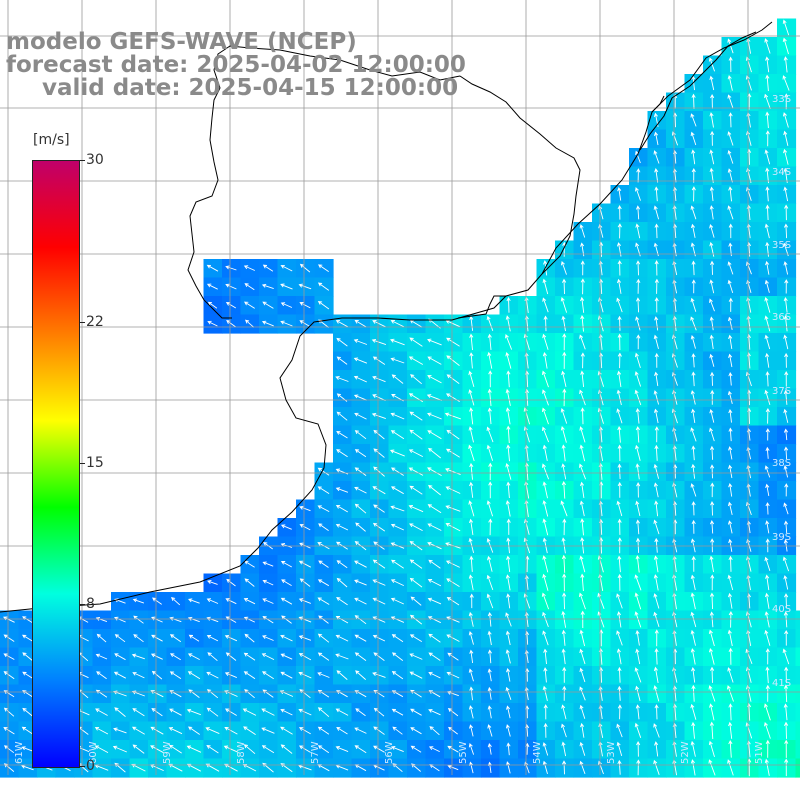 The image size is (800, 800). I want to click on latitude-label: 39S, so click(781, 537).